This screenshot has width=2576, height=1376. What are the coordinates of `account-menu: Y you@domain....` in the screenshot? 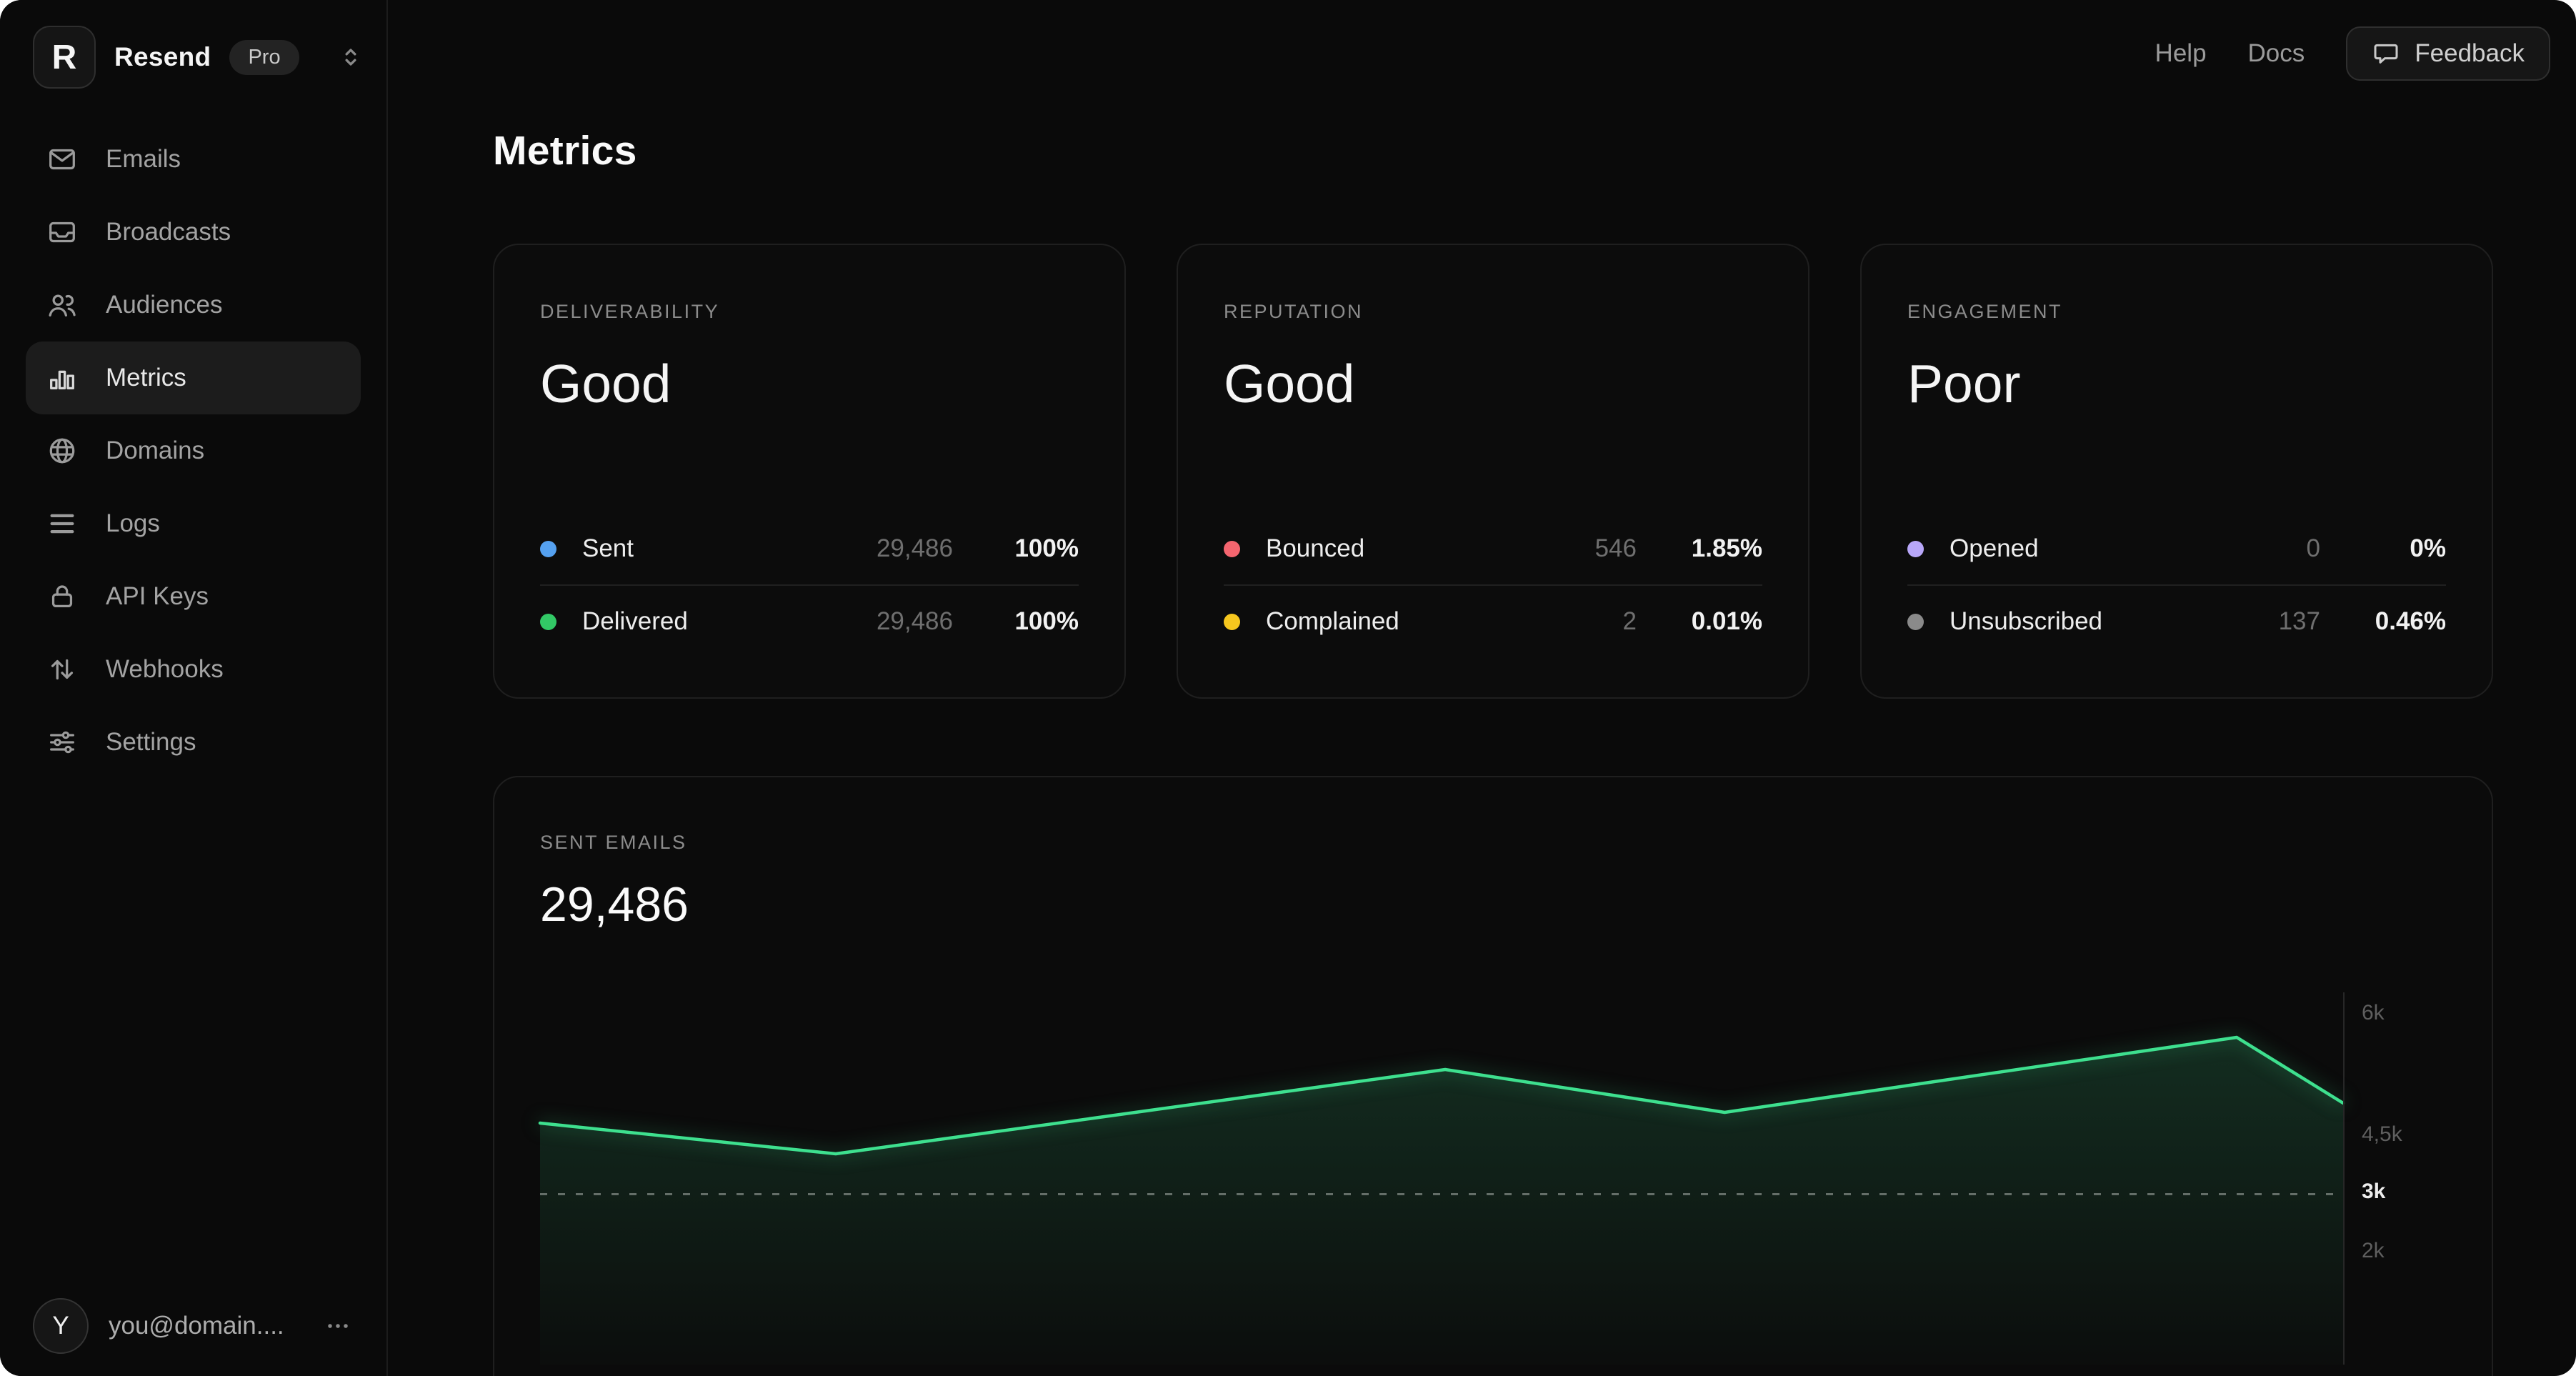 It's located at (193, 1333).